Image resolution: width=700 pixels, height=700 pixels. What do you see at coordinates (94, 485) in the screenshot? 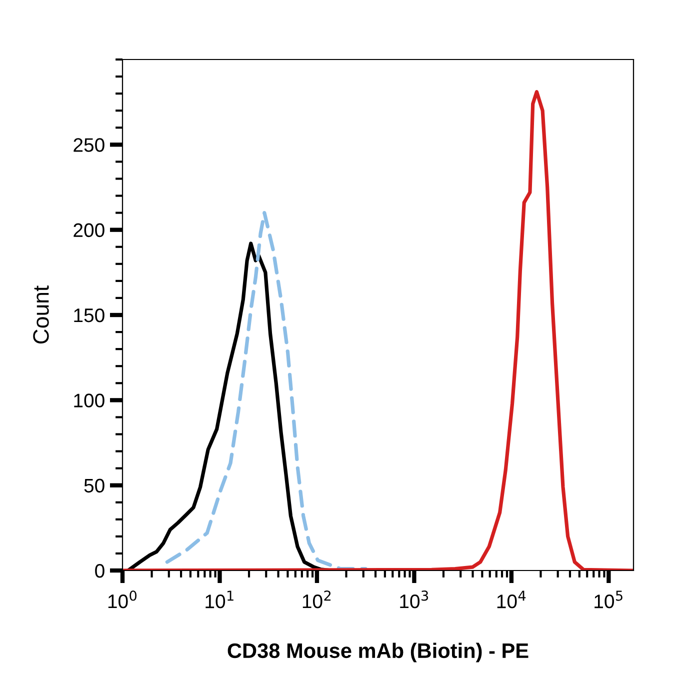
I see `y-tick-label: 50` at bounding box center [94, 485].